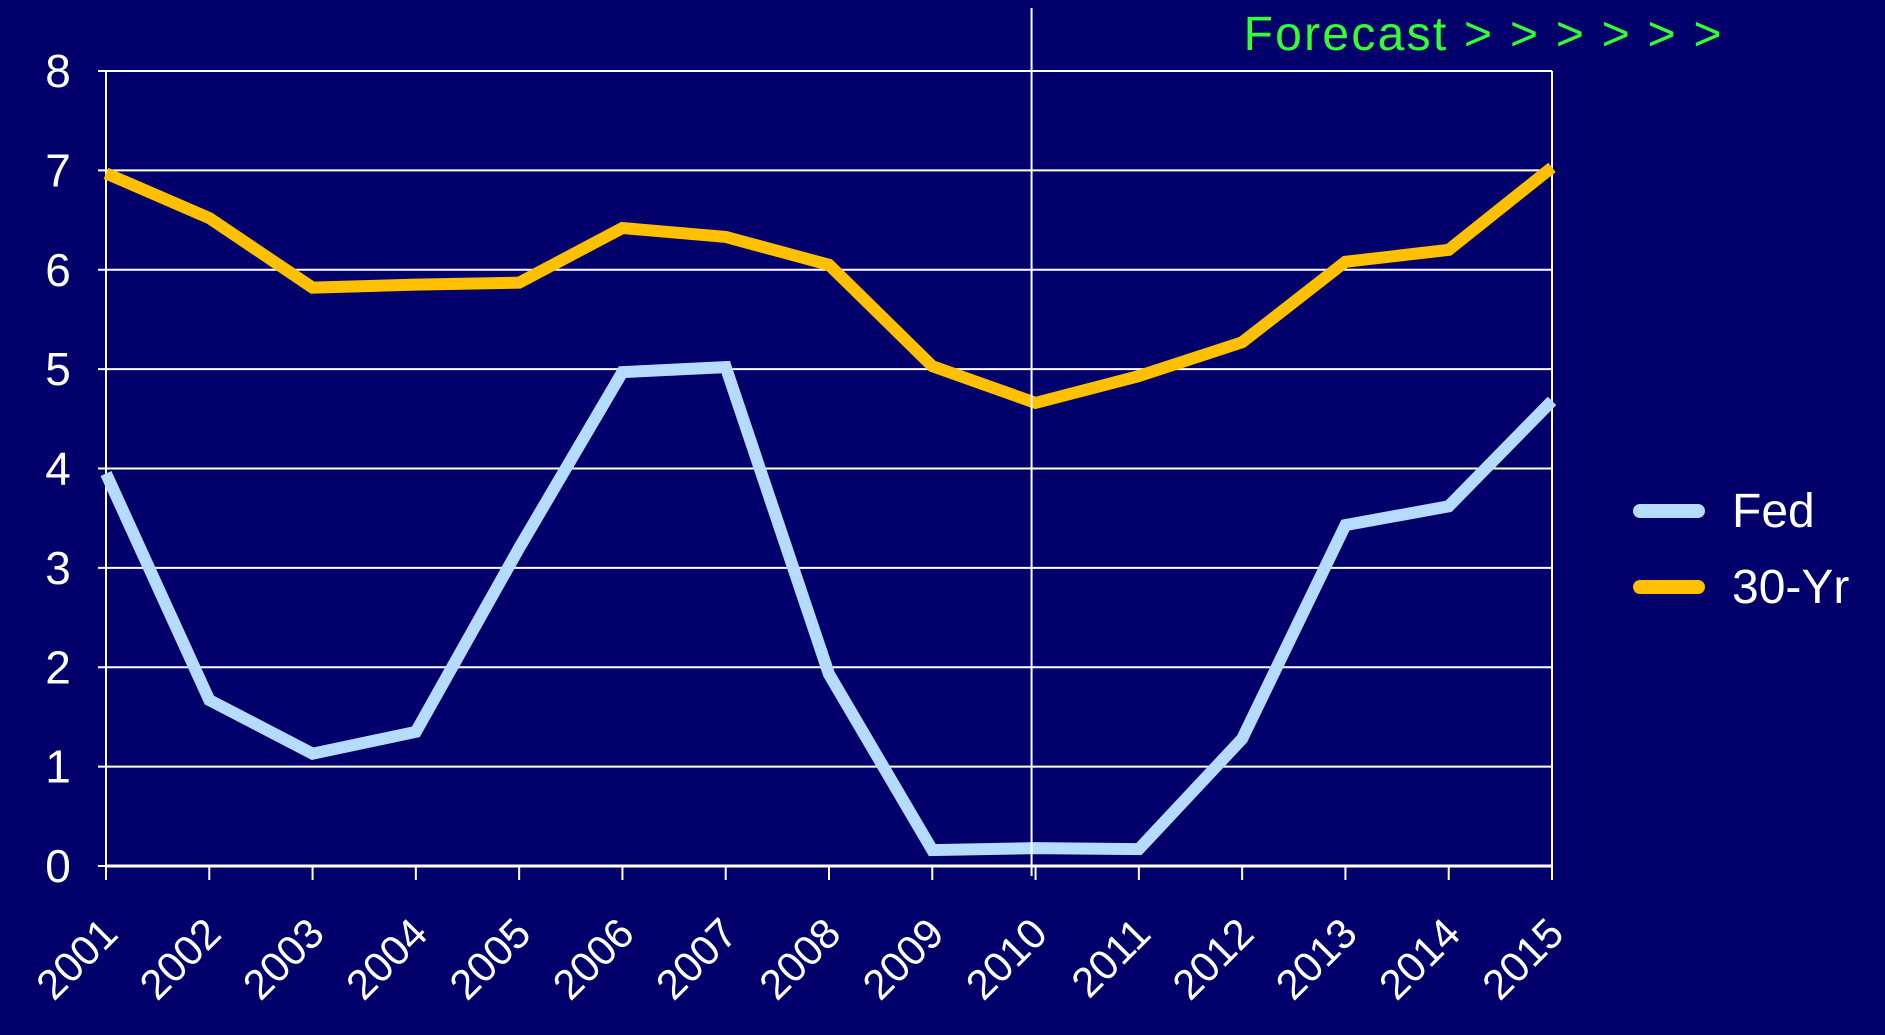 This screenshot has width=1885, height=1035. I want to click on x-tick-label: 2012, so click(1212, 958).